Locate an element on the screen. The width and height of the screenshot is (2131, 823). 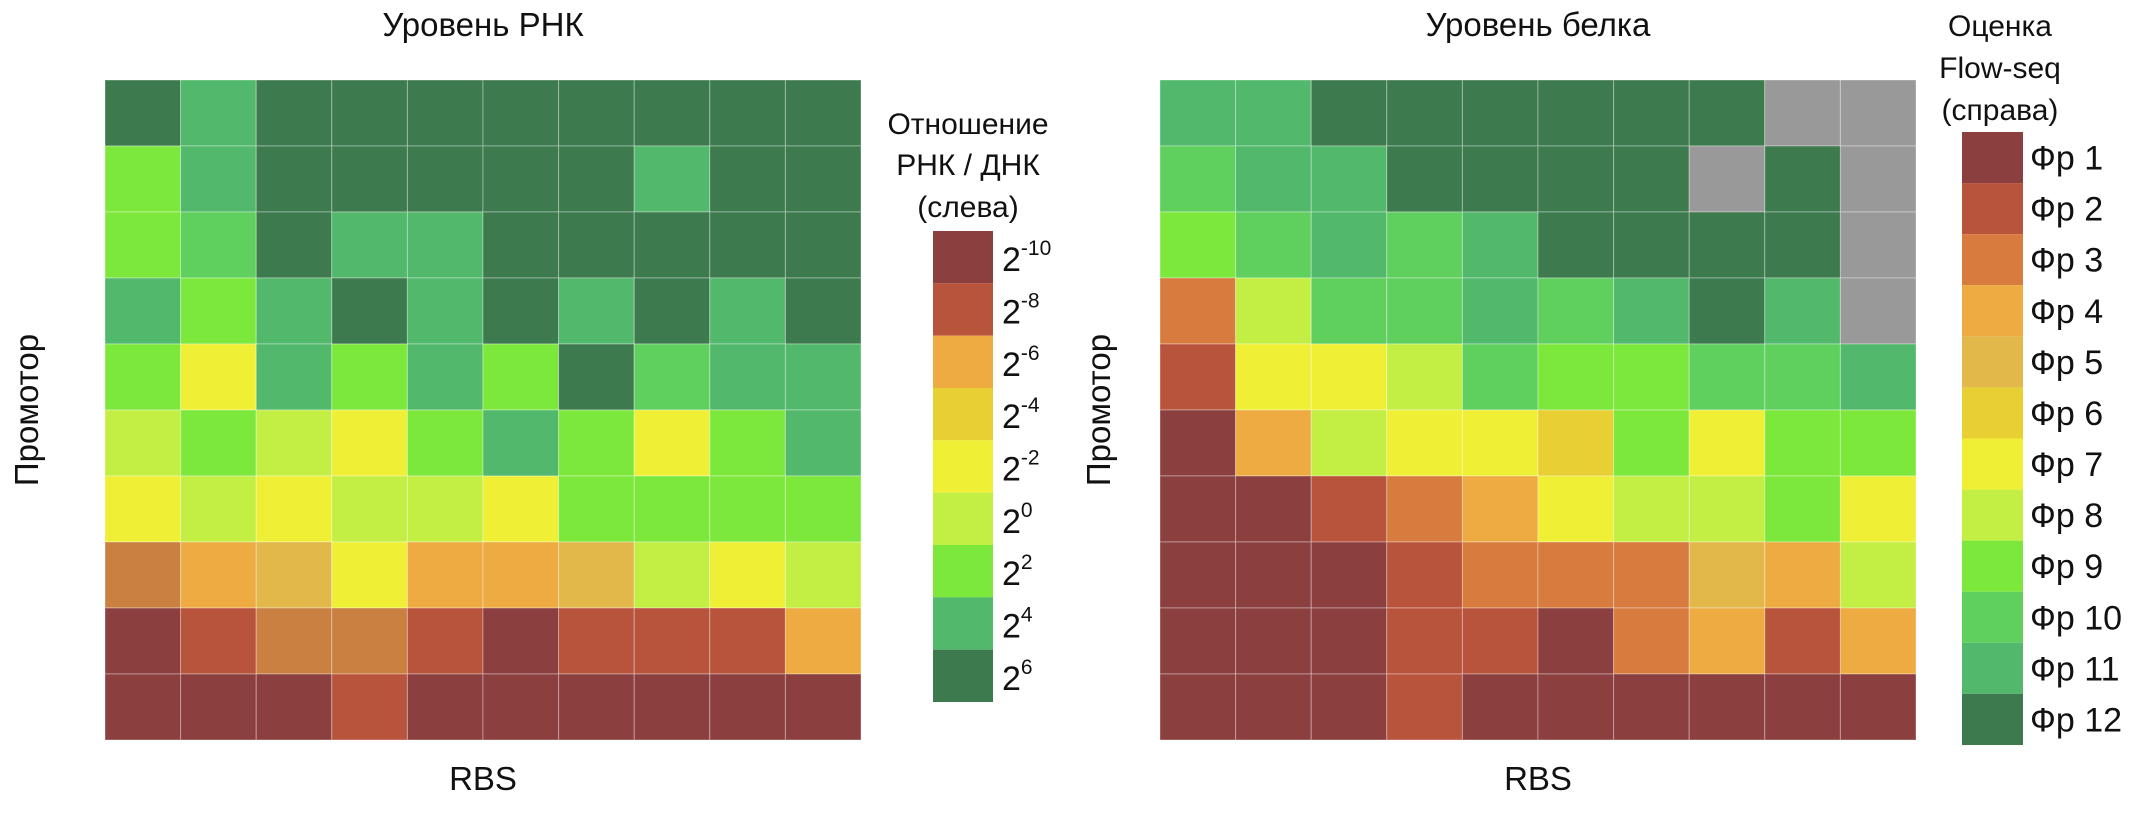
rna-cell-r2-c3 is located at coordinates (294, 179).